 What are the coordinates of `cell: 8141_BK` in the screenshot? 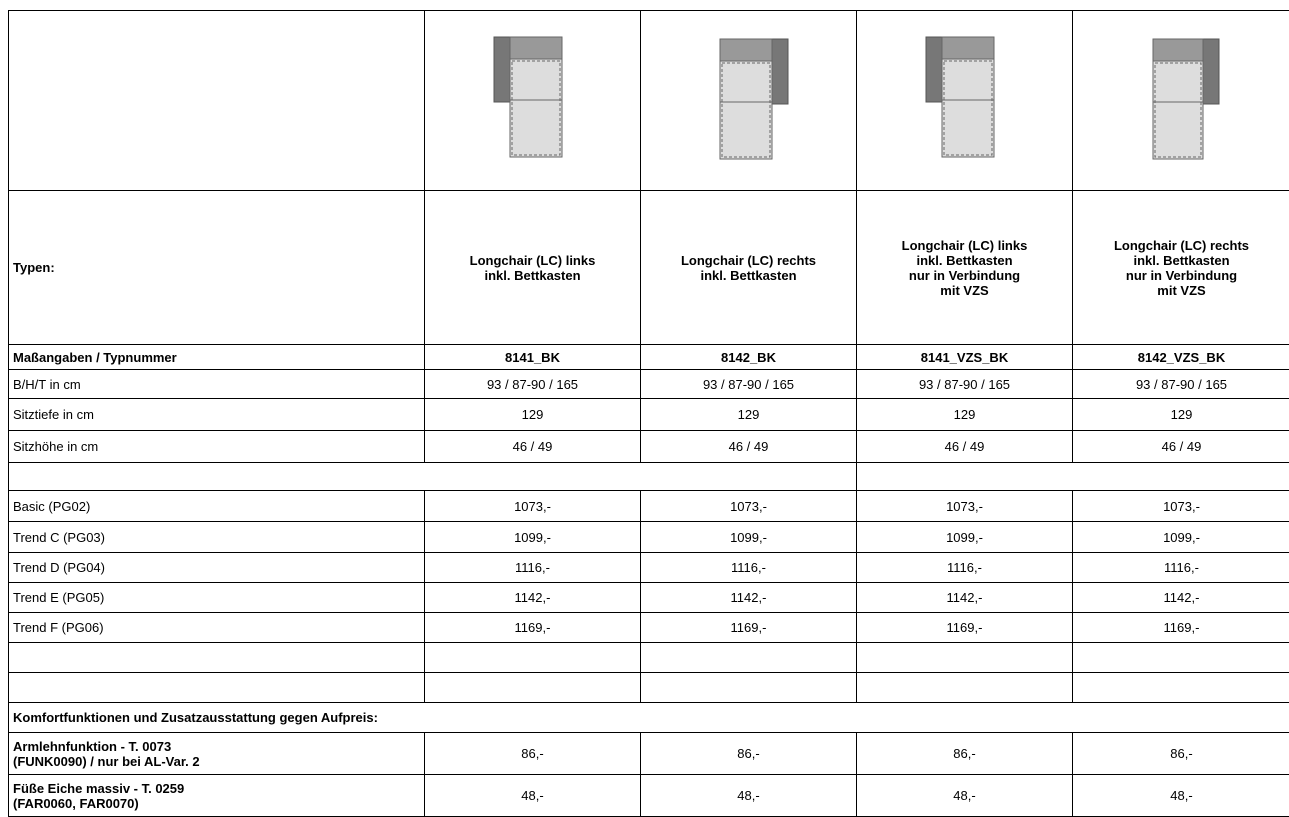 It's located at (533, 357).